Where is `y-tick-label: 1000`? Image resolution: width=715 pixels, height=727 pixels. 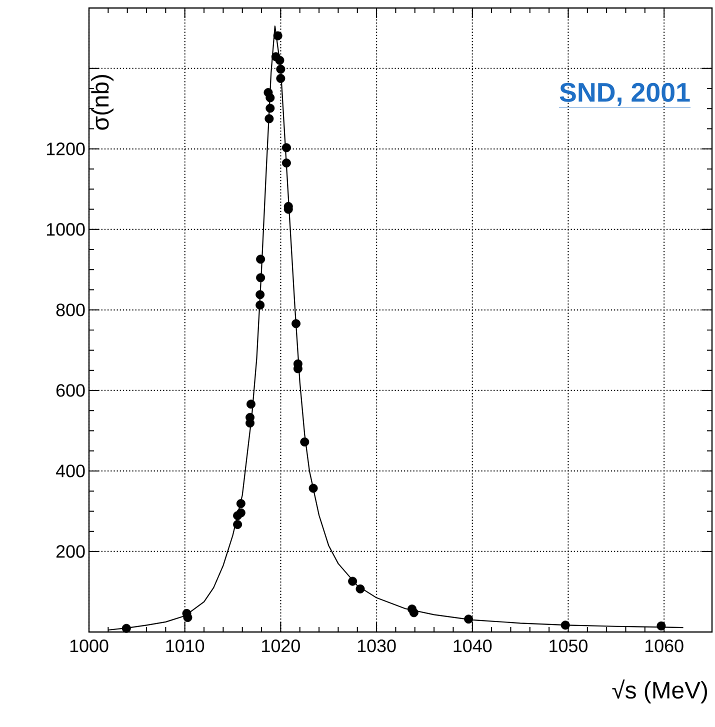
y-tick-label: 1000 is located at coordinates (65, 229).